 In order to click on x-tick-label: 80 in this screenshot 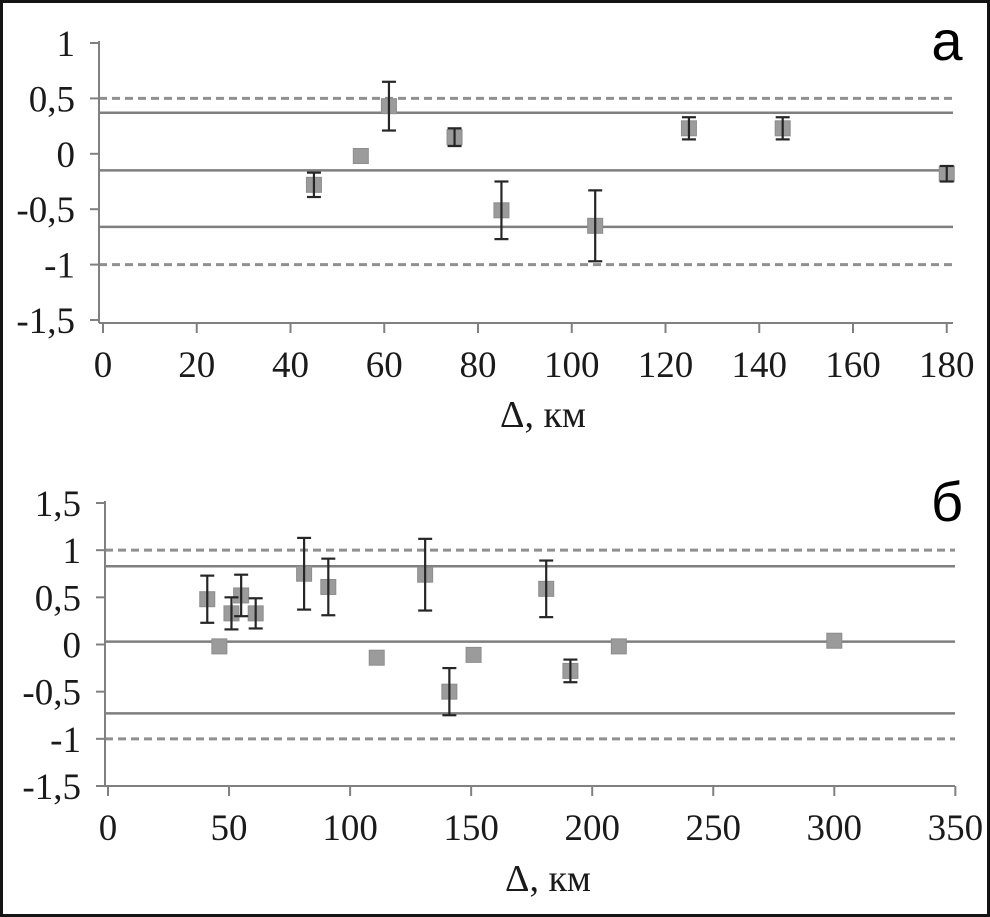, I will do `click(478, 365)`.